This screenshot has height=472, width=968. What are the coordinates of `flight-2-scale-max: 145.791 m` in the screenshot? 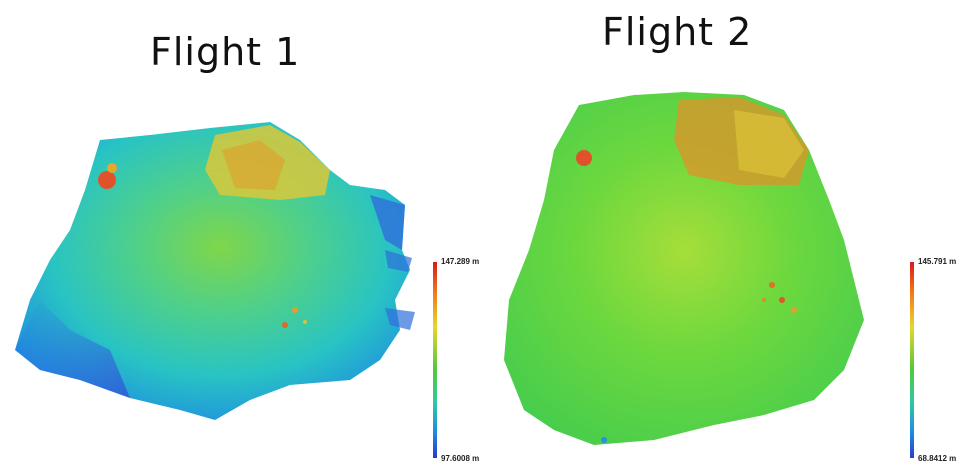 It's located at (937, 261).